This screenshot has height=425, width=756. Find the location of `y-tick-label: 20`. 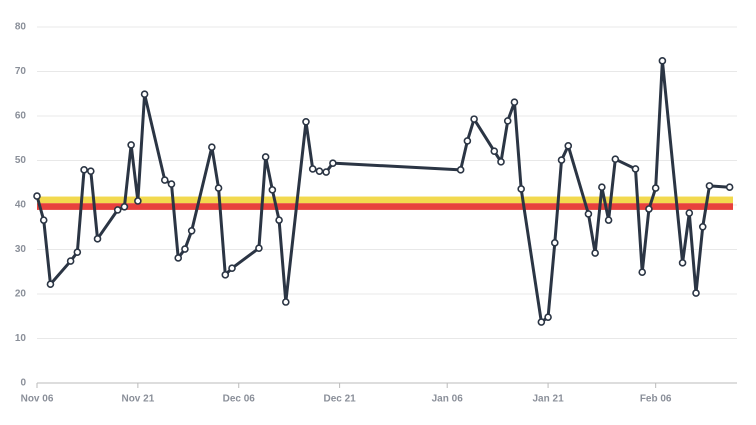

y-tick-label: 20 is located at coordinates (21, 294).